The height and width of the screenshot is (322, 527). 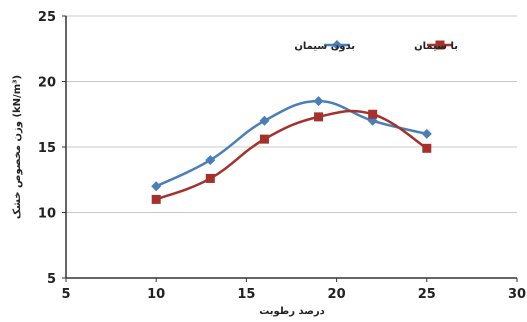 What do you see at coordinates (246, 294) in the screenshot?
I see `x-tick-label: 15` at bounding box center [246, 294].